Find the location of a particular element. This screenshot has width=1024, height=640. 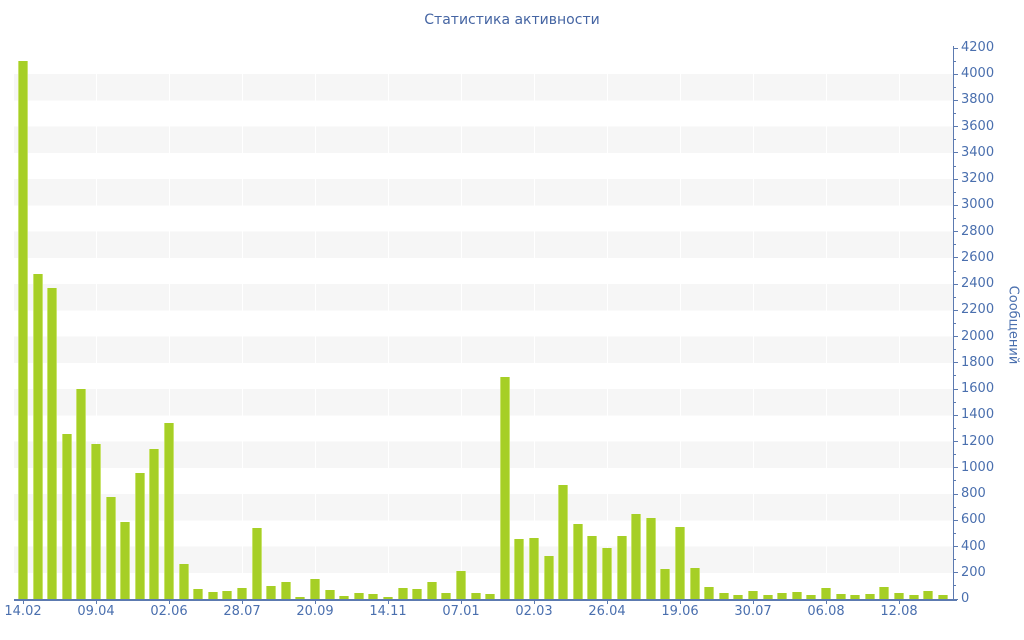

y-tick-label: 1800 is located at coordinates (978, 362).